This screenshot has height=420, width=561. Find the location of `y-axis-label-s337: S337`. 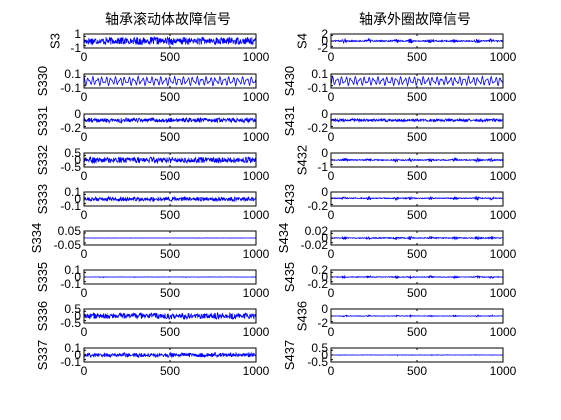

y-axis-label-s337: S337 is located at coordinates (42, 355).